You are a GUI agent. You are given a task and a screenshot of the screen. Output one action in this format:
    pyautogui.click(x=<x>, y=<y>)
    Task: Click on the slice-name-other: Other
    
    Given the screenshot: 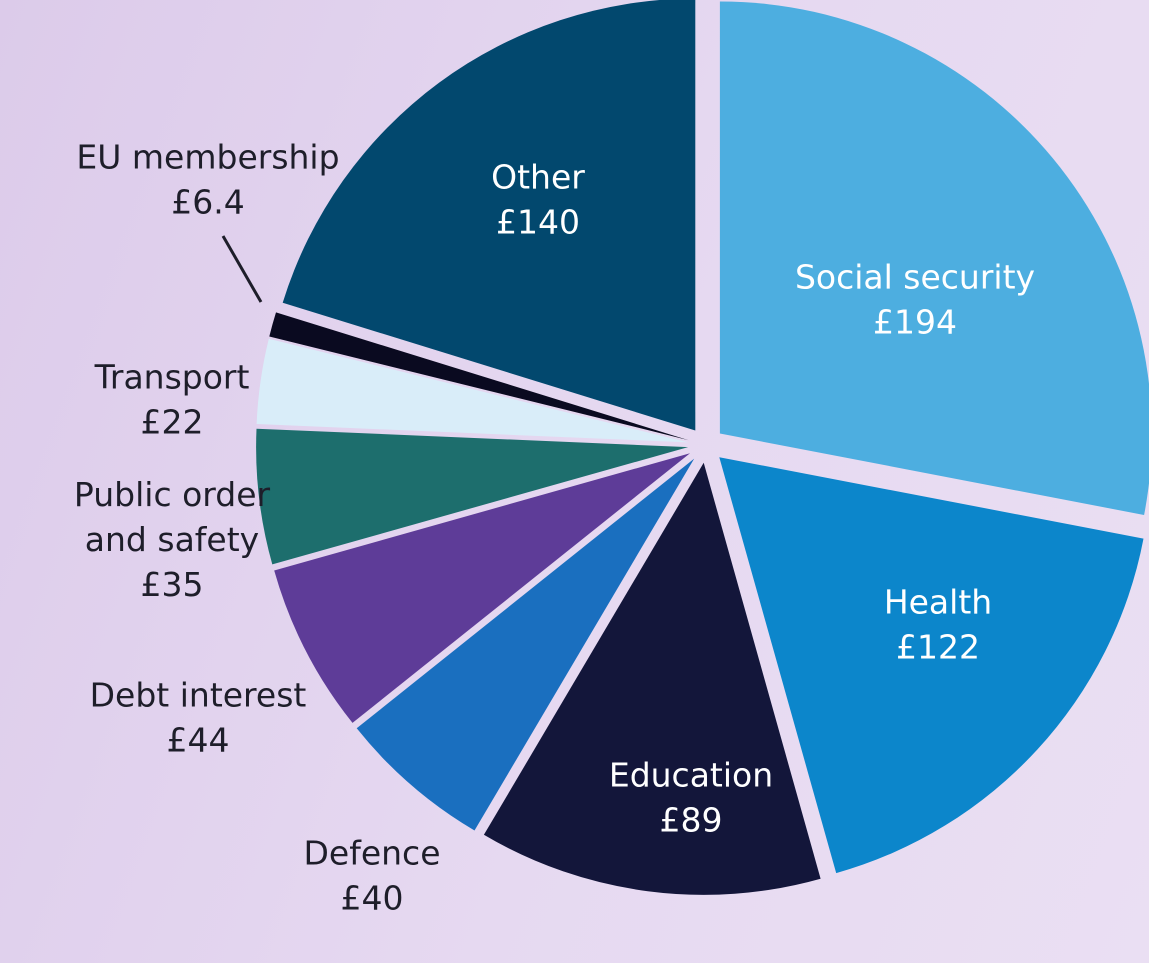 What is the action you would take?
    pyautogui.click(x=538, y=177)
    